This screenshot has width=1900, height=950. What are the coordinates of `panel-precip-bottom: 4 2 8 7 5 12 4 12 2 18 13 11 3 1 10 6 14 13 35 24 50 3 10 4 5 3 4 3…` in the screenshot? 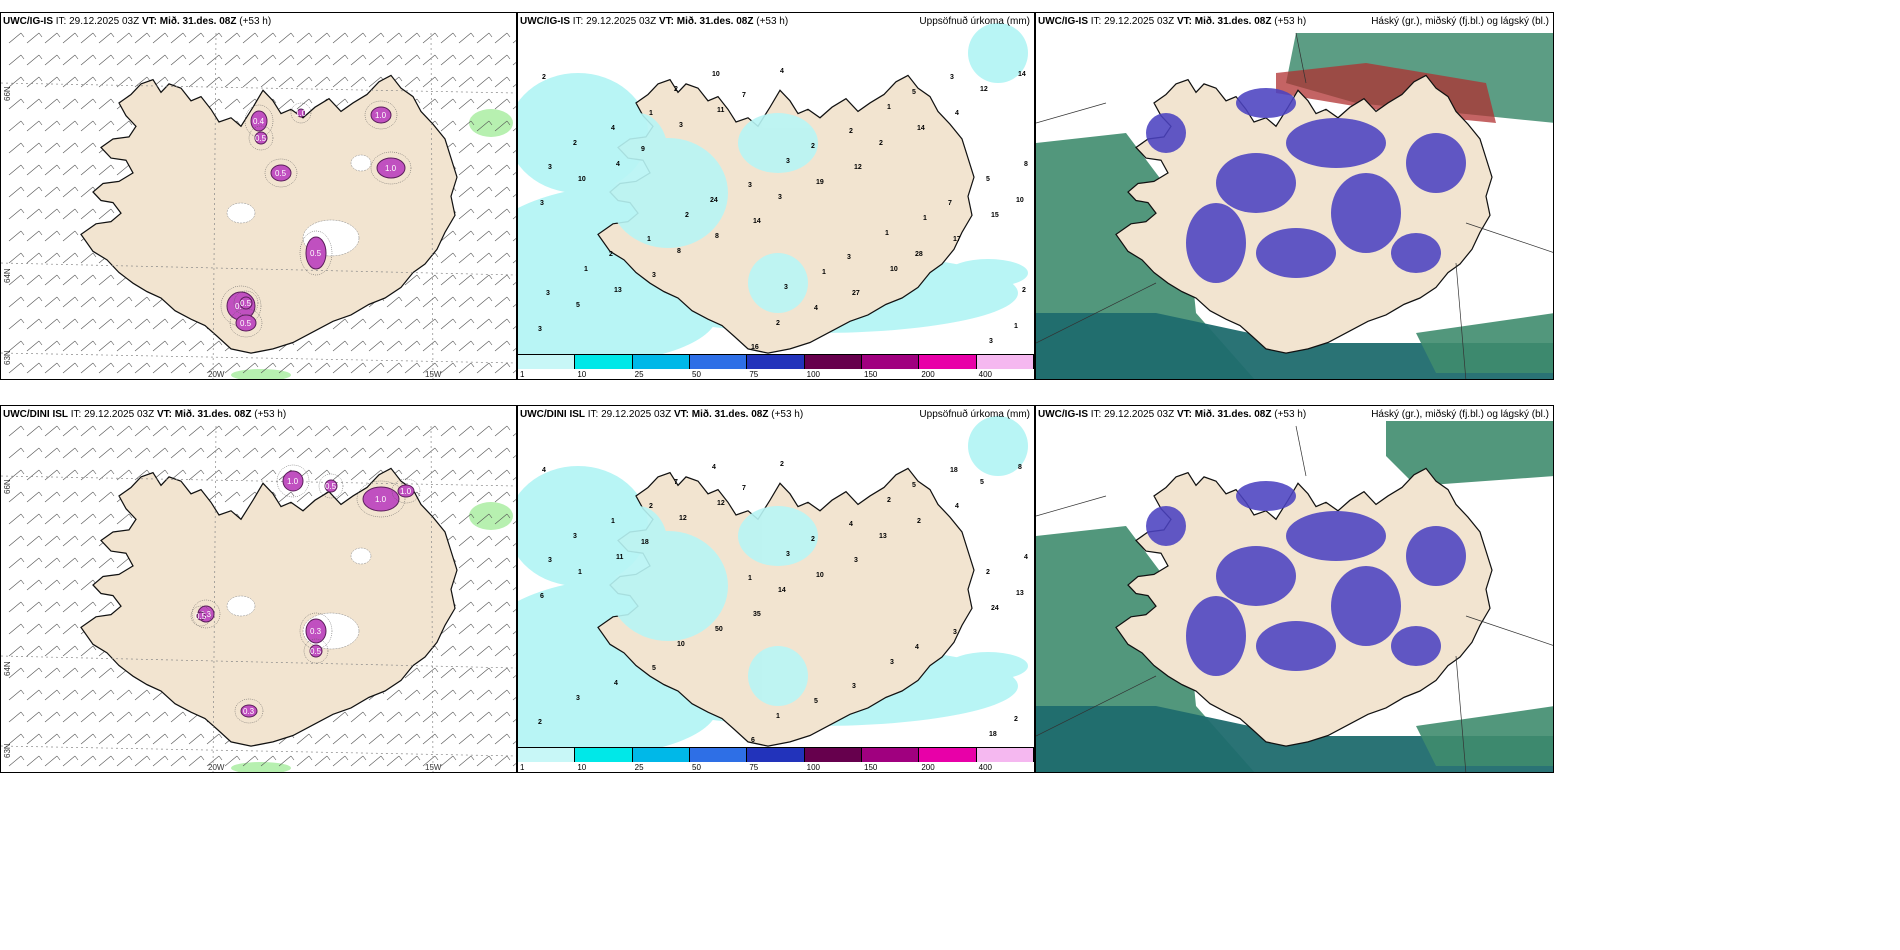 It's located at (776, 589).